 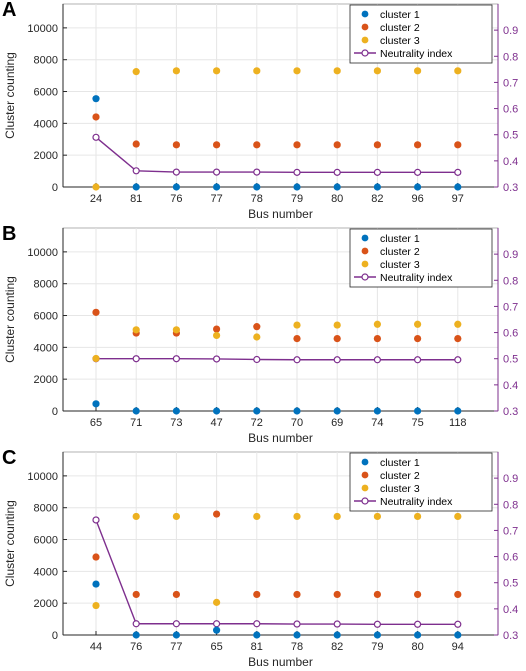 I want to click on x-tick-label: 47, so click(x=216, y=423).